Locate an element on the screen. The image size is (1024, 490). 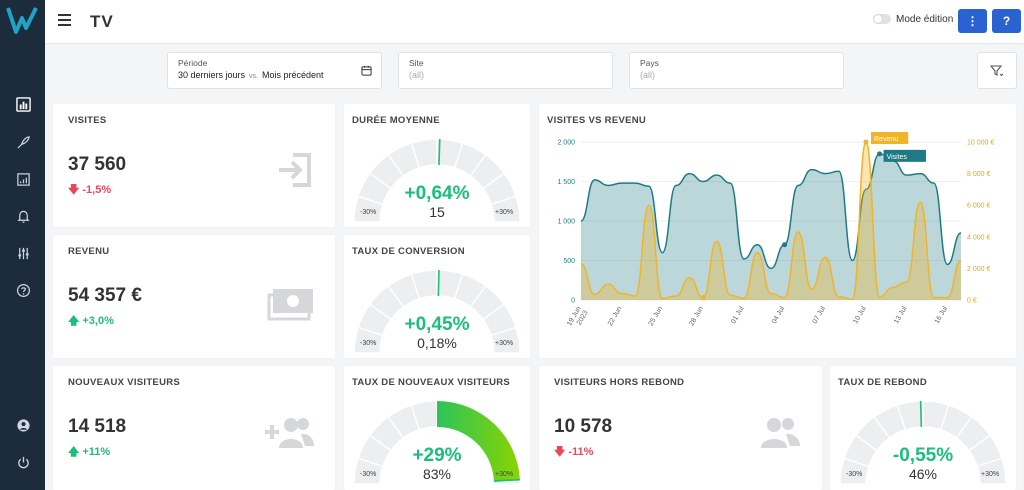
x-tick-label: 04 Jul is located at coordinates (779, 315).